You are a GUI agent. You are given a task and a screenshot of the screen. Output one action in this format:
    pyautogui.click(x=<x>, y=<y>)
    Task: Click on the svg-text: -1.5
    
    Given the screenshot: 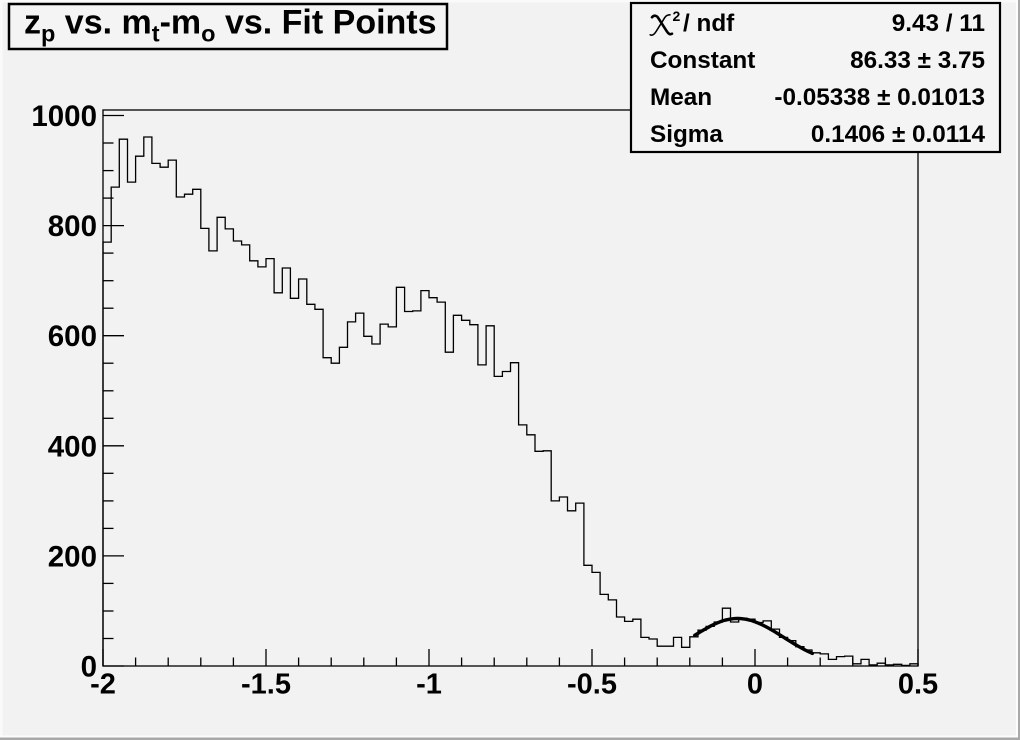 What is the action you would take?
    pyautogui.click(x=266, y=685)
    